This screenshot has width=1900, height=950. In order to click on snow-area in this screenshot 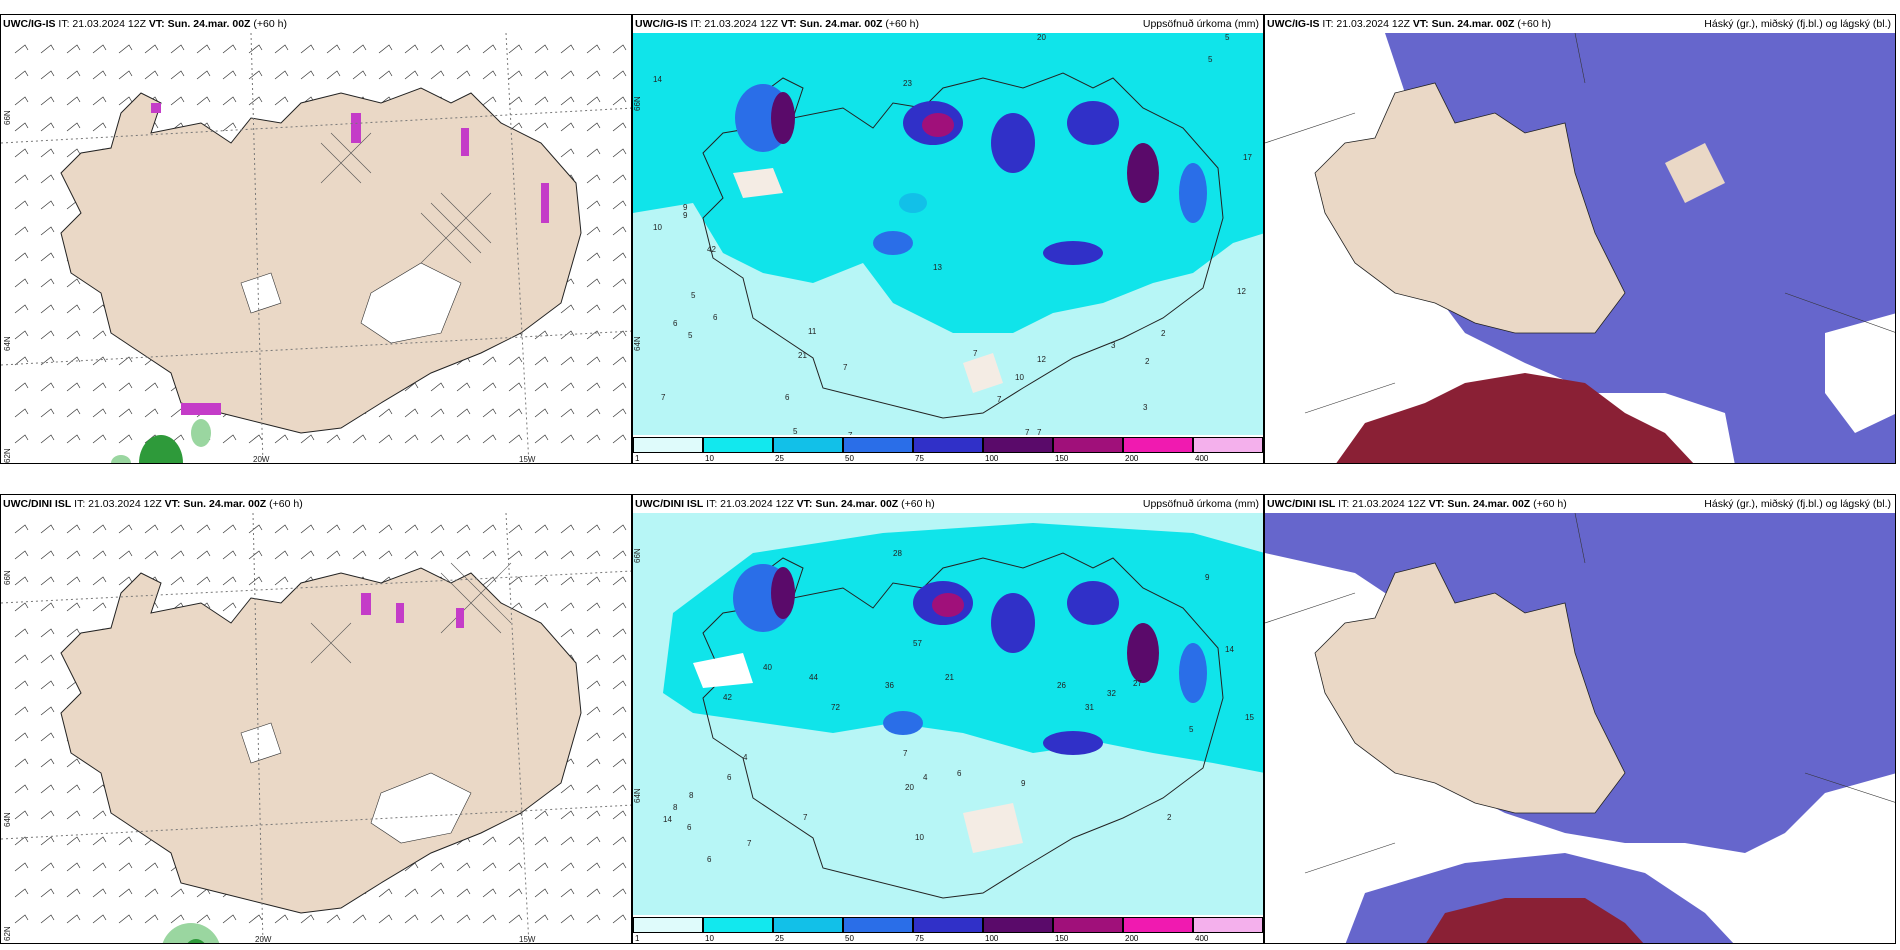, I will do `click(261, 743)`.